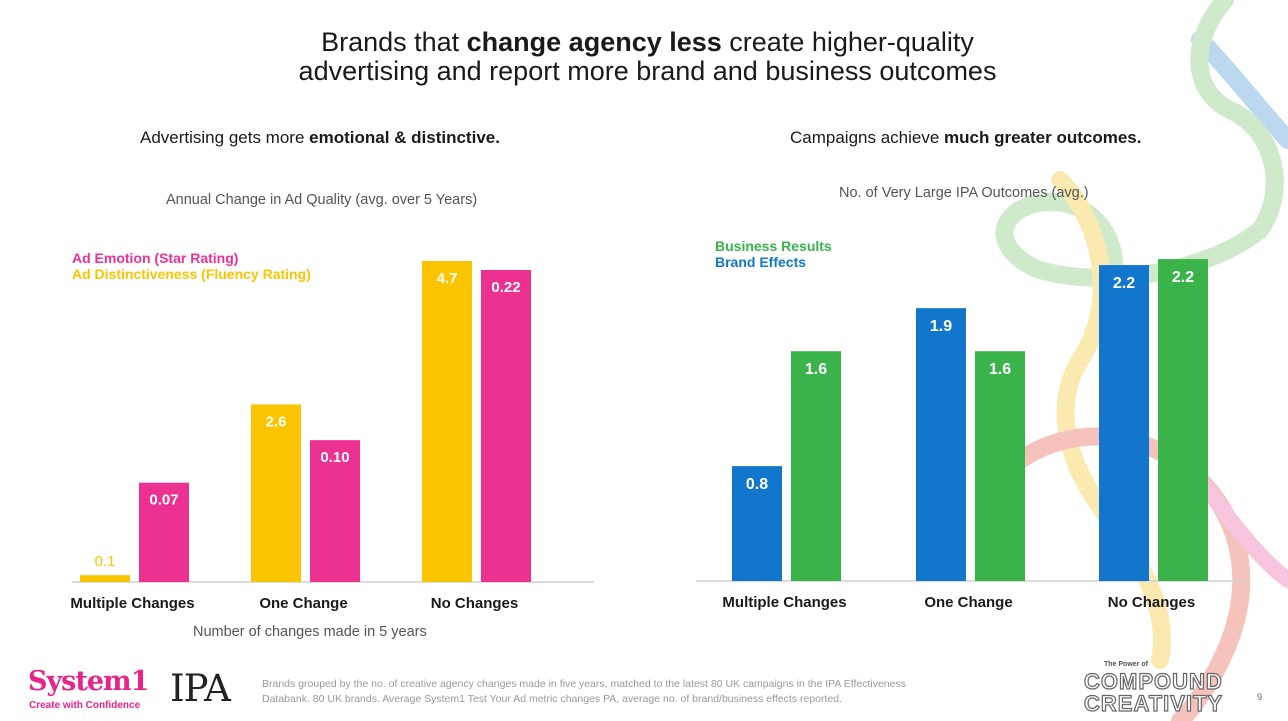  Describe the element at coordinates (163, 500) in the screenshot. I see `data-label-emotion-0: 0.07` at that location.